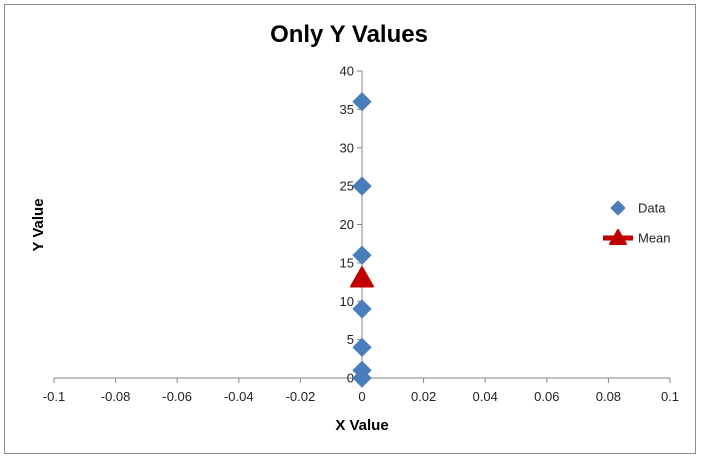 Image resolution: width=701 pixels, height=460 pixels. Describe the element at coordinates (423, 396) in the screenshot. I see `x-tick-label: 0.02` at that location.